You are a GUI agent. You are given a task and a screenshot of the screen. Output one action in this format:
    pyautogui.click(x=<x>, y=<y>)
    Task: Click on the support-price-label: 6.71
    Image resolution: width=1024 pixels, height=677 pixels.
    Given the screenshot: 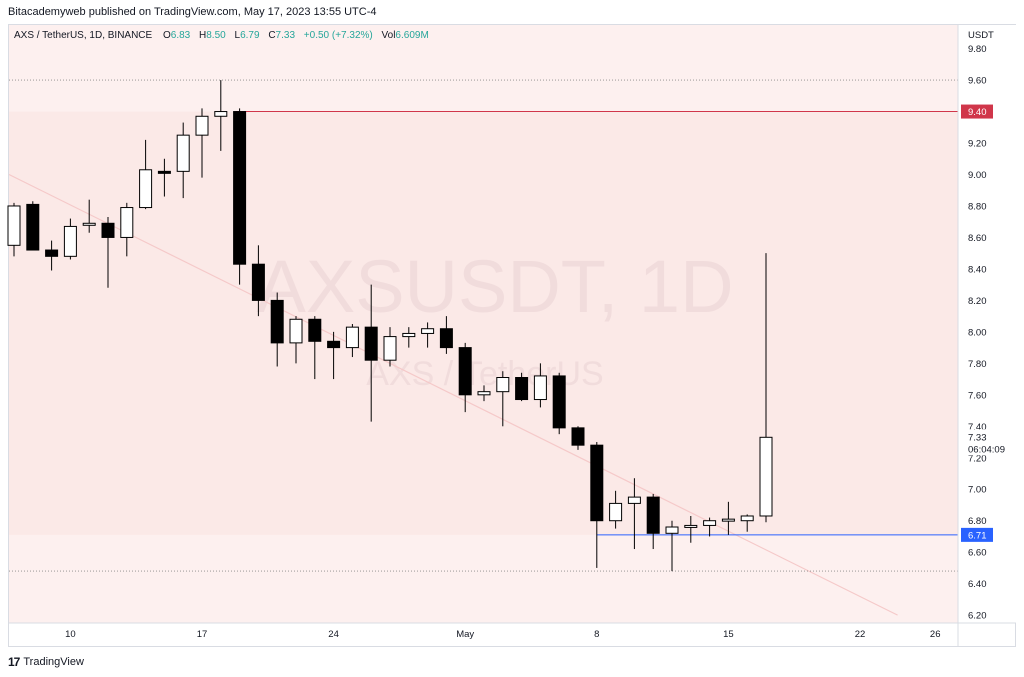 What is the action you would take?
    pyautogui.click(x=977, y=535)
    